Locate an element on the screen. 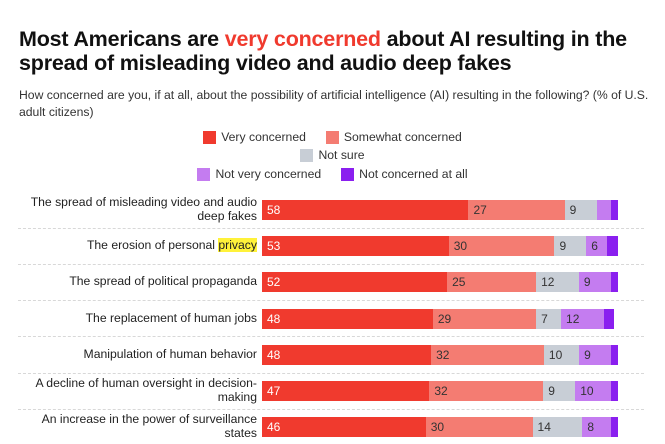 The height and width of the screenshot is (444, 665). data-label: 53 is located at coordinates (274, 246).